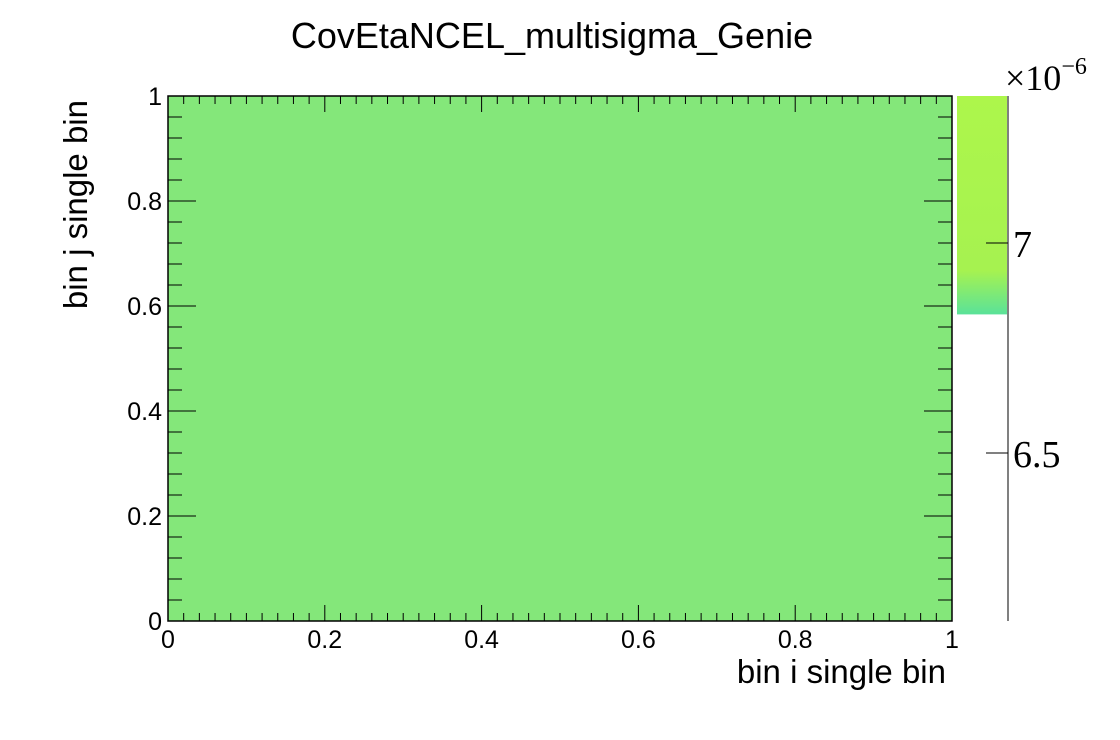  What do you see at coordinates (795, 640) in the screenshot?
I see `x-tick-label: 0.8` at bounding box center [795, 640].